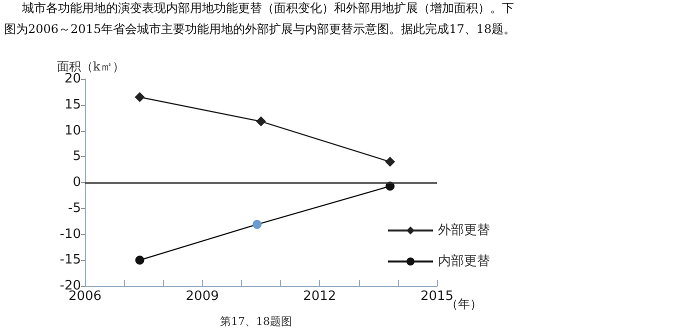 This screenshot has height=335, width=700. What do you see at coordinates (464, 230) in the screenshot?
I see `legend-label: 外部更替` at bounding box center [464, 230].